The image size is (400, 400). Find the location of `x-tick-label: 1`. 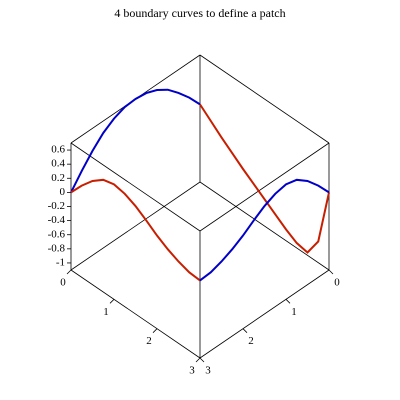

x-tick-label: 1 is located at coordinates (106, 312).